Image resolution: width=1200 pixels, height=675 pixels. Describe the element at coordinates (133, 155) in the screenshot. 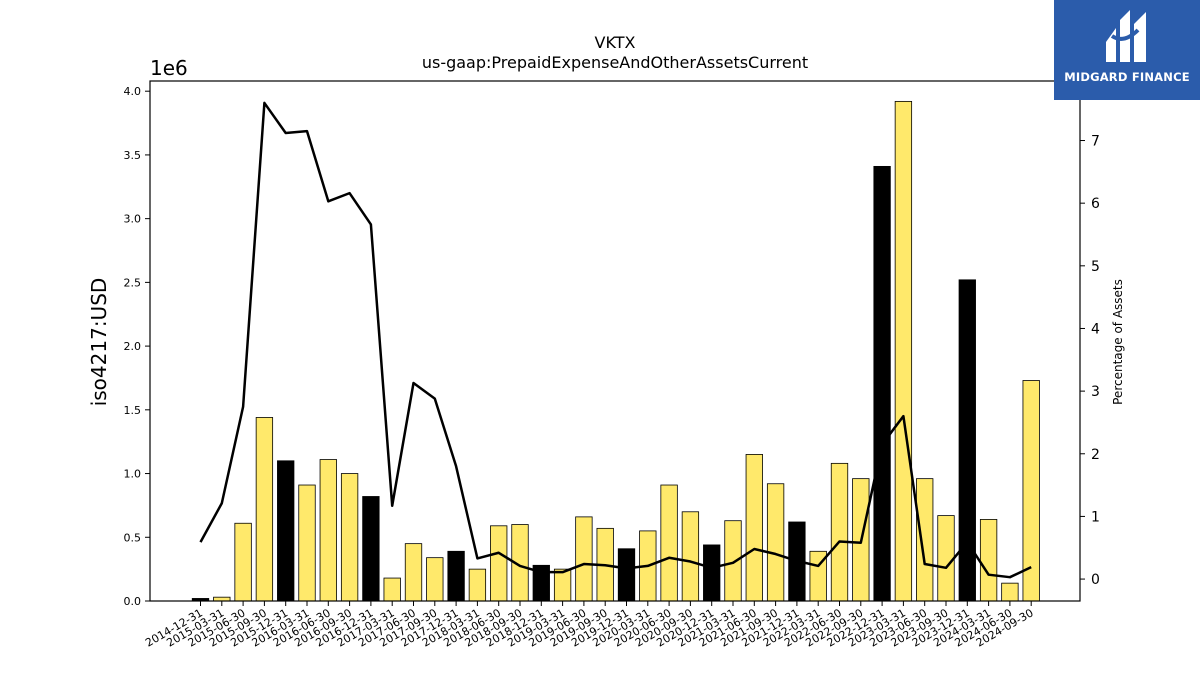

I see `y-tick-label: 3.5` at that location.